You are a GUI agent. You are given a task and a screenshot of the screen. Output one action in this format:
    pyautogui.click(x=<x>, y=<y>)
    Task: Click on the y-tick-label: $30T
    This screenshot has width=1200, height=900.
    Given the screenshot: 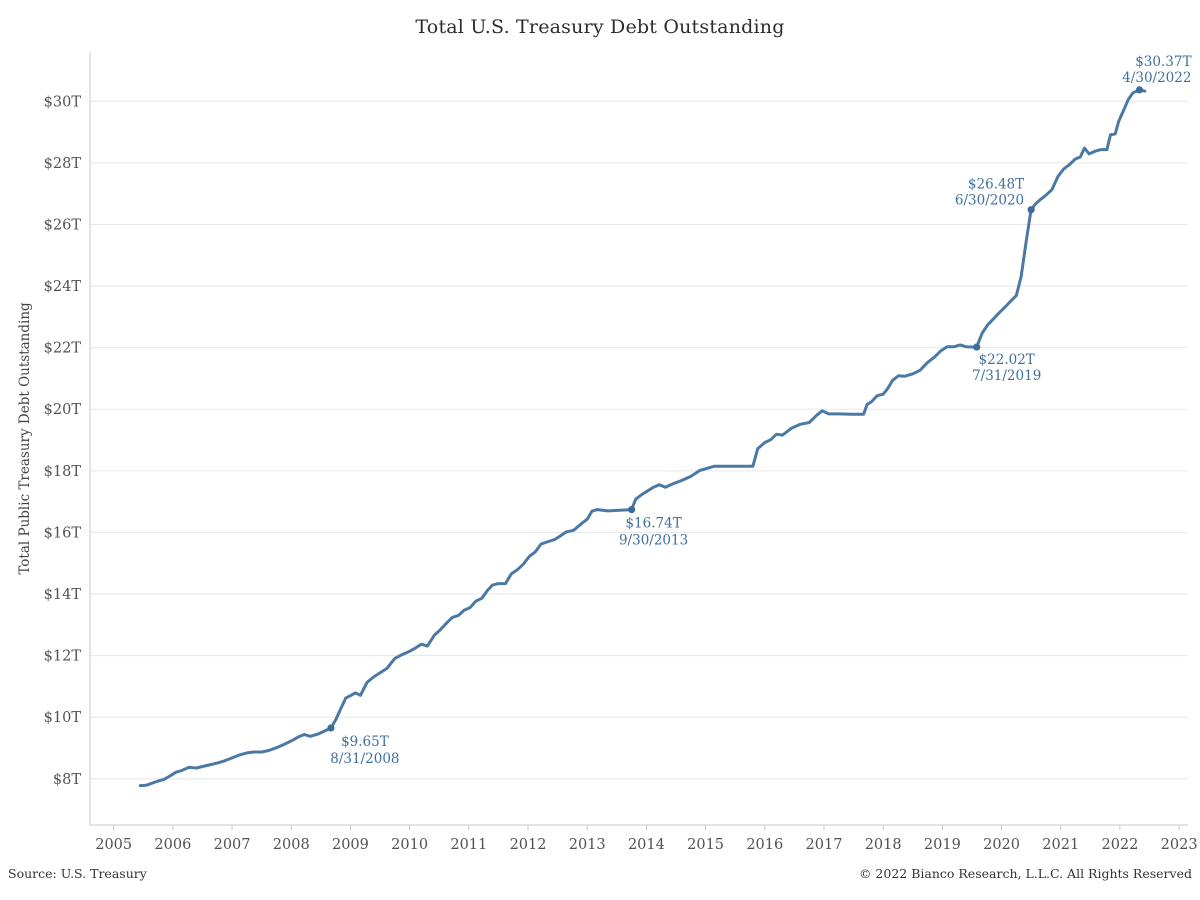 What is the action you would take?
    pyautogui.click(x=63, y=102)
    